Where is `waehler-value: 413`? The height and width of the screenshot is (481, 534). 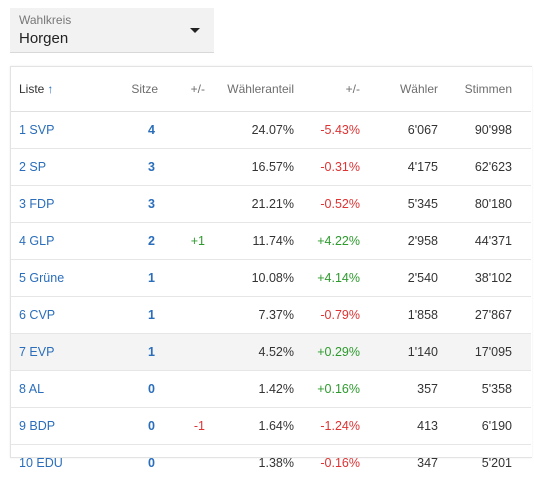 waehler-value: 413 is located at coordinates (400, 426).